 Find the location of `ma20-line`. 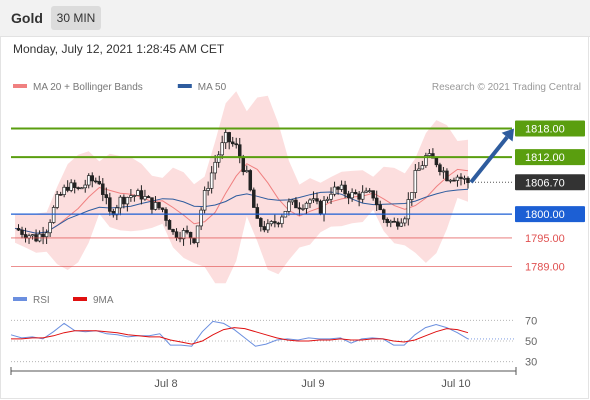

ma20-line is located at coordinates (241, 198).